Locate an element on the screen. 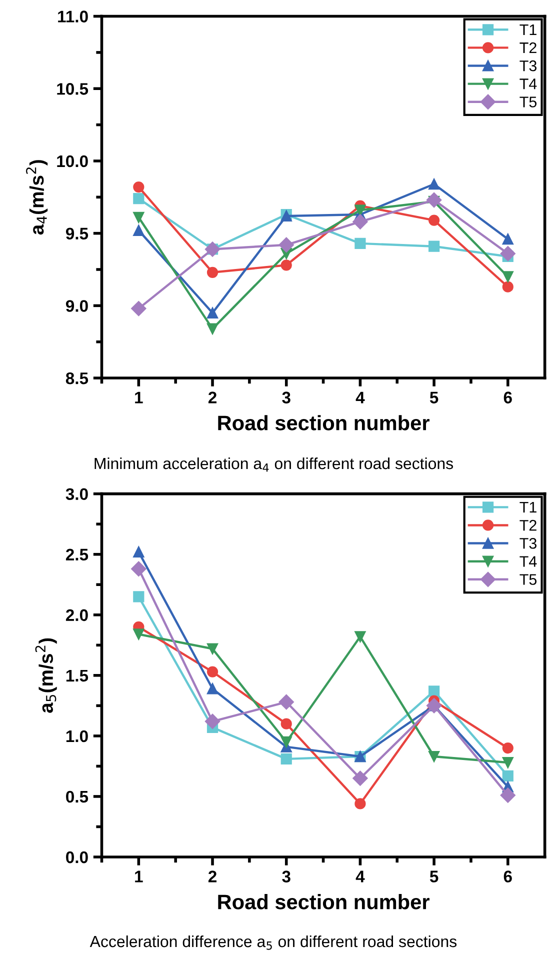  y-tick-label: 1.0 is located at coordinates (77, 736).